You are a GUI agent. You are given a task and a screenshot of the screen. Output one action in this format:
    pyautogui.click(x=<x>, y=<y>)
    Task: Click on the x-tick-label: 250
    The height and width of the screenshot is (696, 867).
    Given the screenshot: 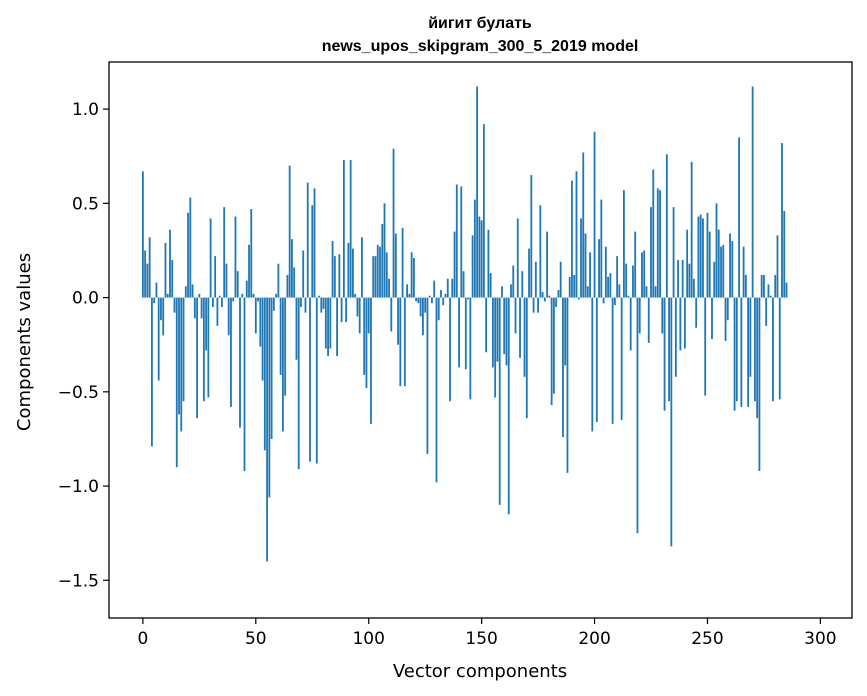 What is the action you would take?
    pyautogui.click(x=707, y=639)
    